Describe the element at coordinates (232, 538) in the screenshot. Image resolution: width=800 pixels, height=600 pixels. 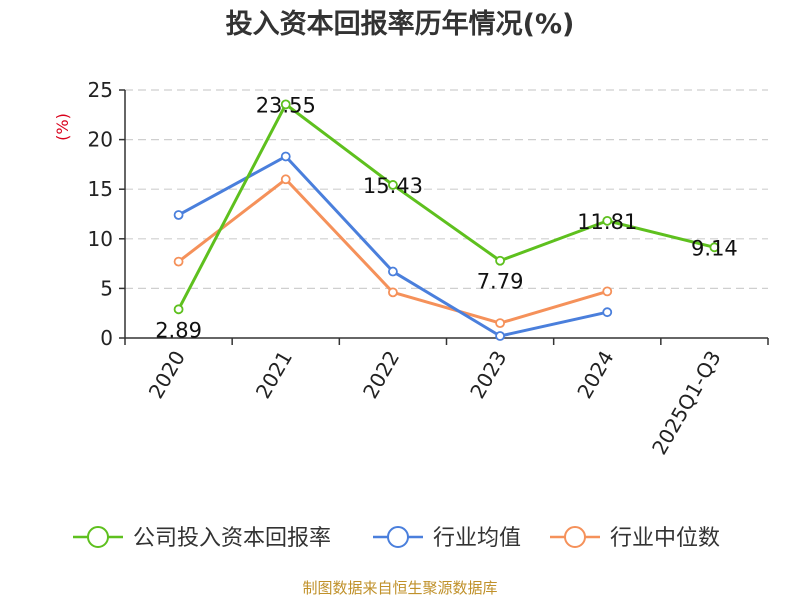
I see `legend-label: 公司投入资本回报率` at that location.